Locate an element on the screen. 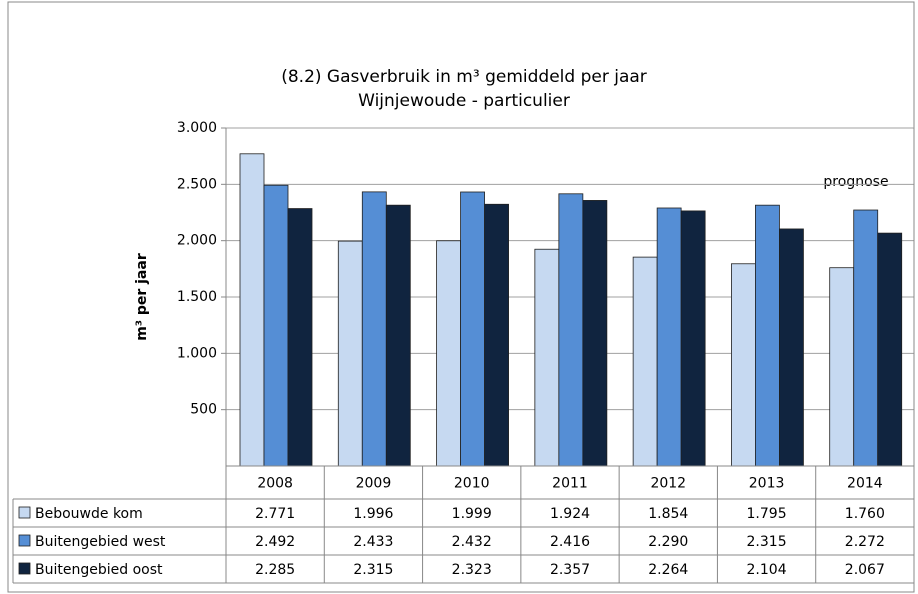 This screenshot has width=918, height=594. y-tick-label: 1.500 is located at coordinates (197, 297).